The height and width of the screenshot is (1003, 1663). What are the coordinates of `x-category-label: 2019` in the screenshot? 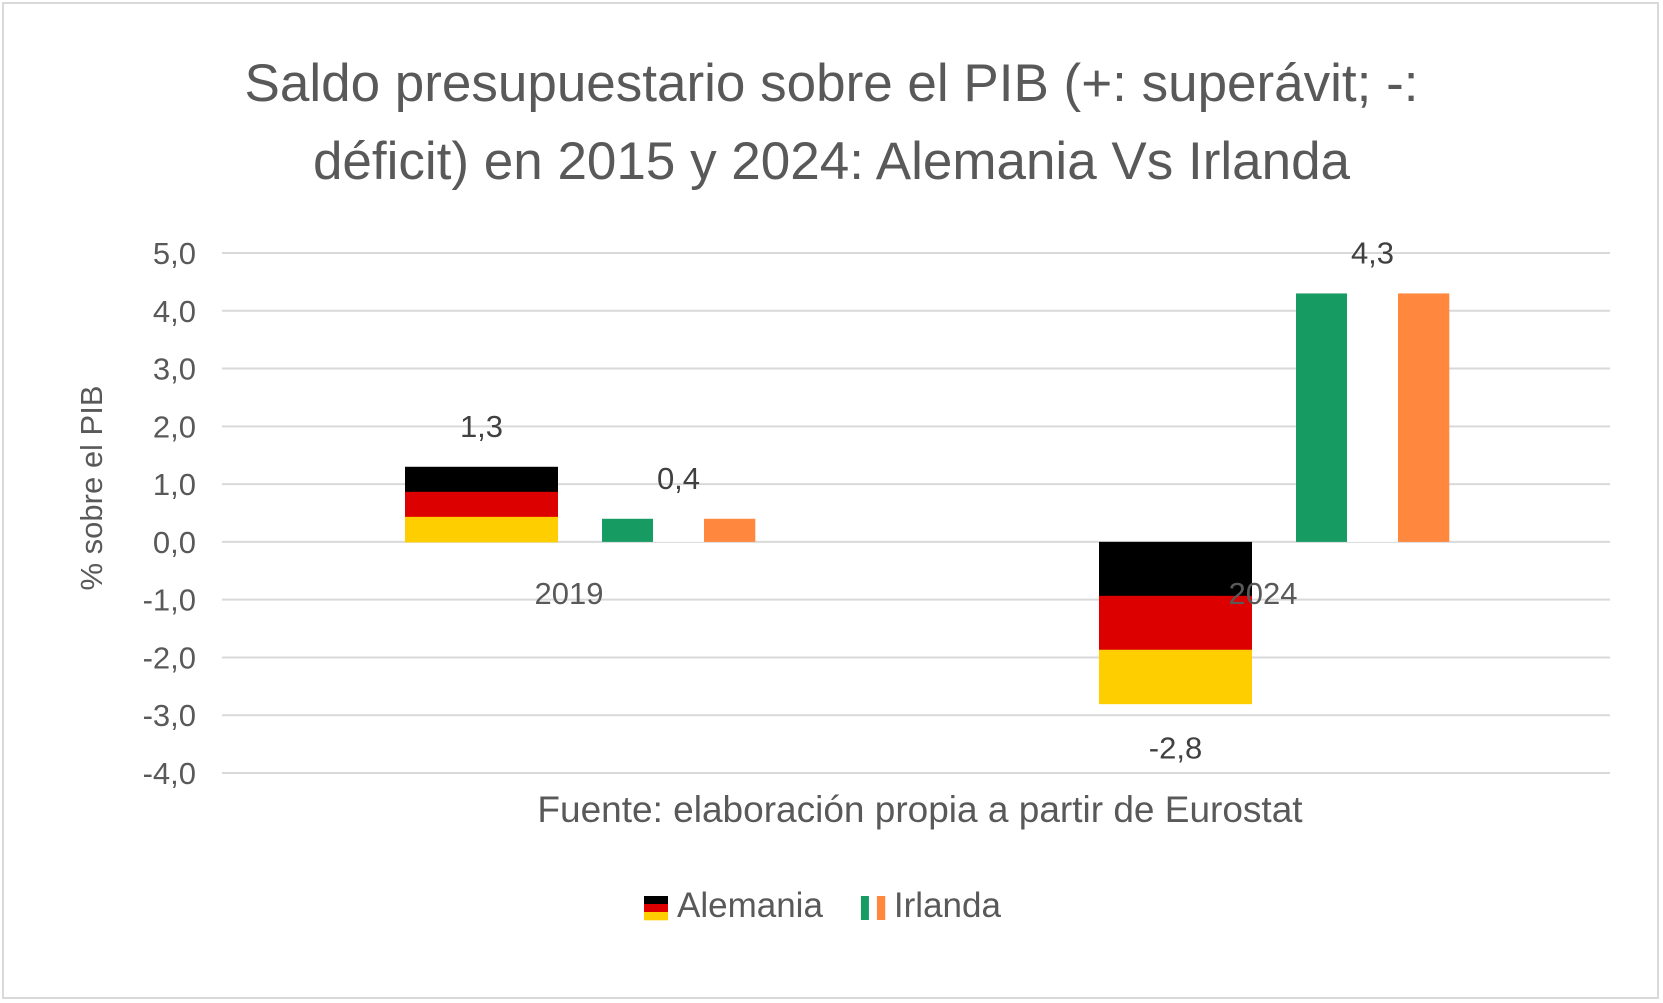 It's located at (569, 593).